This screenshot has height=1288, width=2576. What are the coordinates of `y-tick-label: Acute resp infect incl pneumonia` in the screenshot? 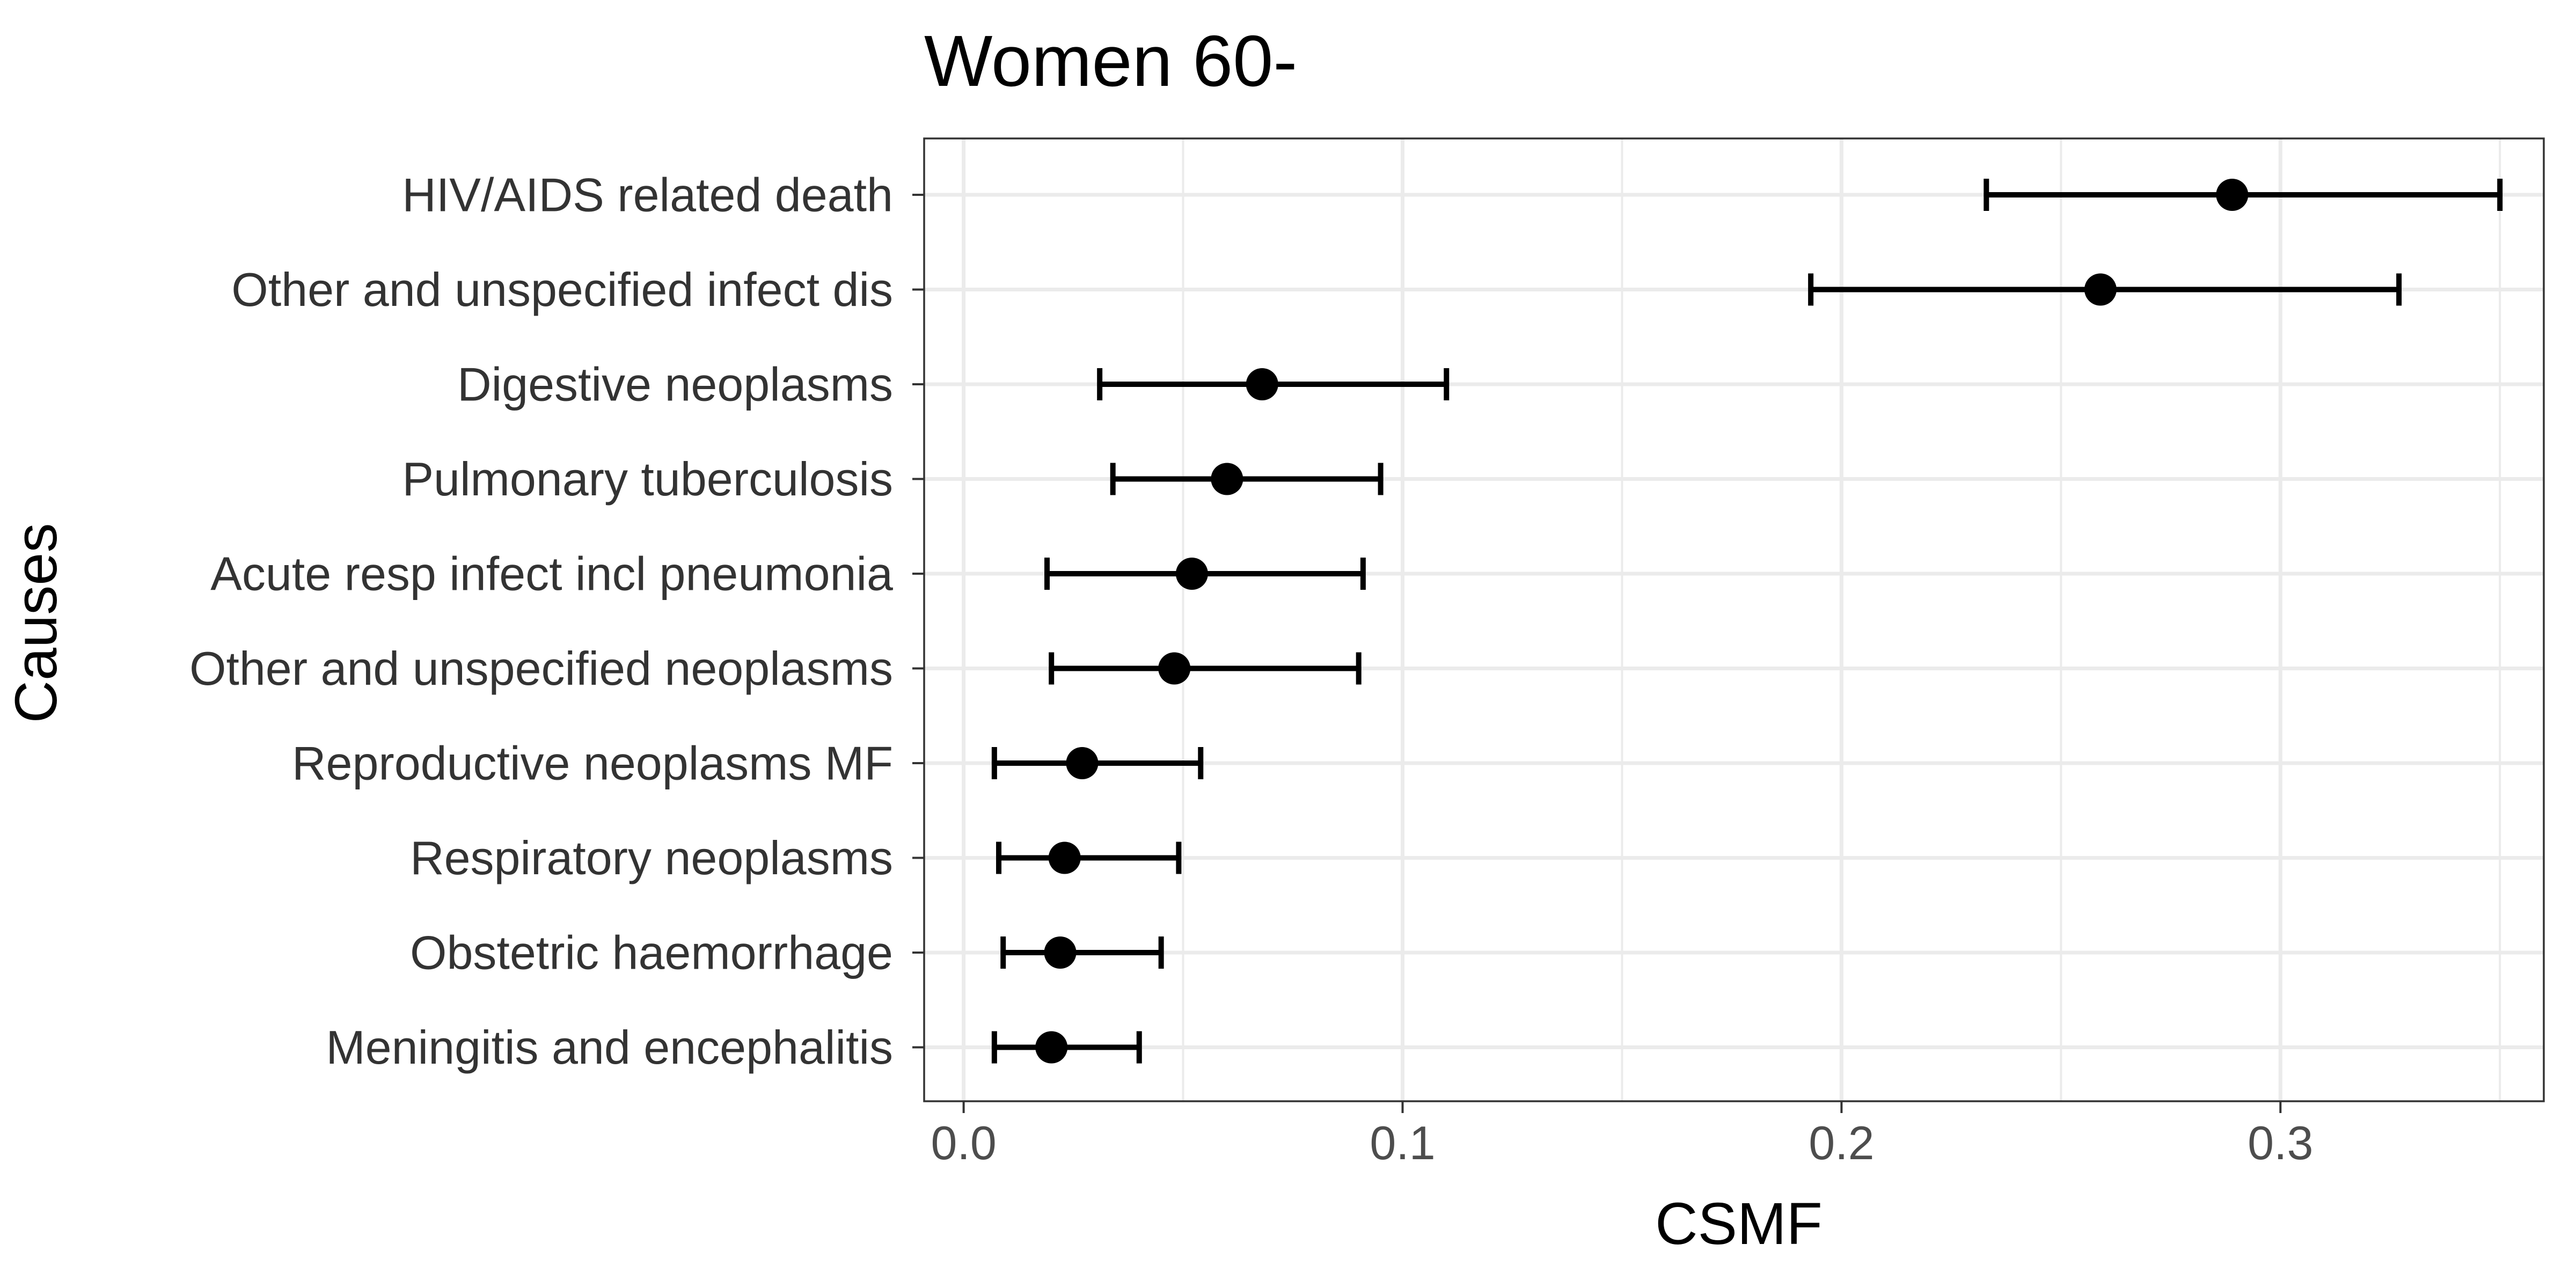 It's located at (551, 574).